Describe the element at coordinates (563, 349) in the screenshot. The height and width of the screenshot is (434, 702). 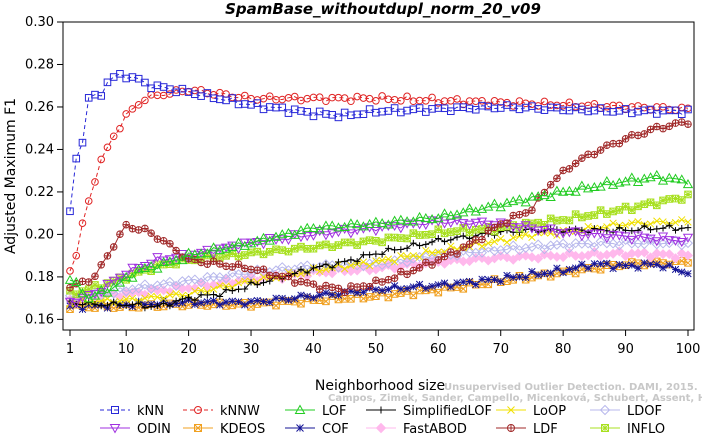
I see `x-tick-label: 80` at that location.